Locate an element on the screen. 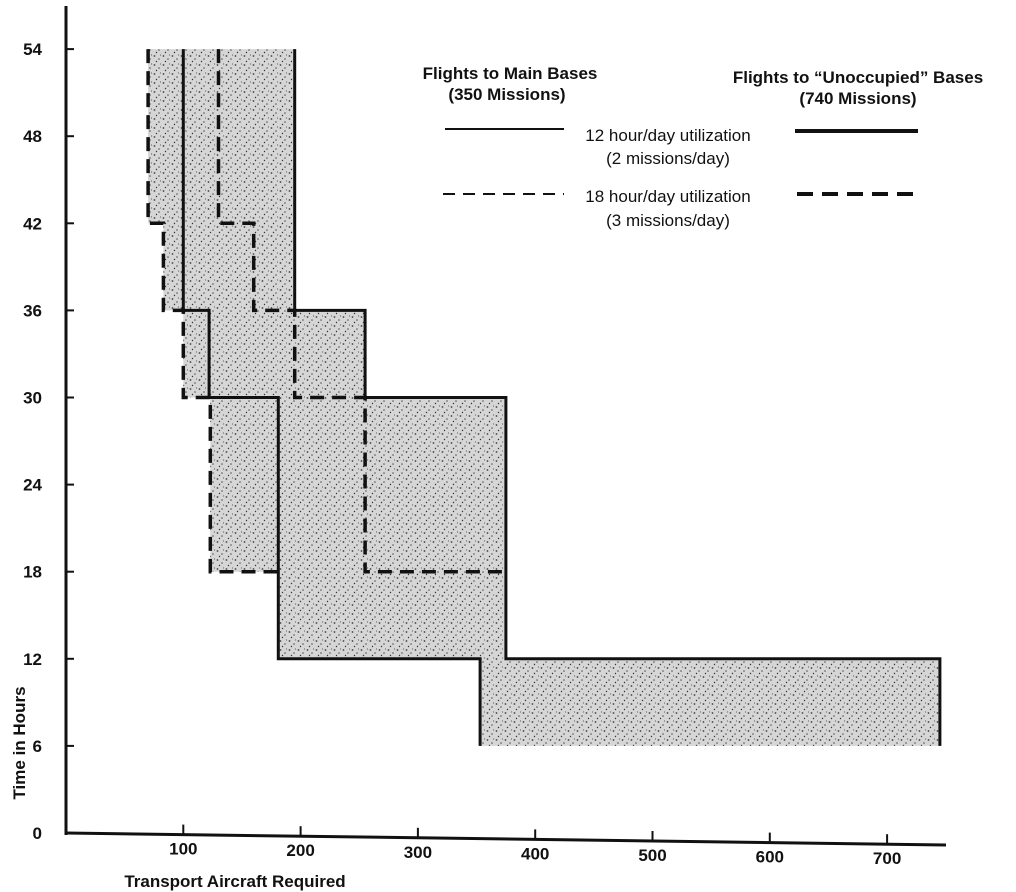 The height and width of the screenshot is (892, 1016). y-tick-label-48: 48 is located at coordinates (32, 136).